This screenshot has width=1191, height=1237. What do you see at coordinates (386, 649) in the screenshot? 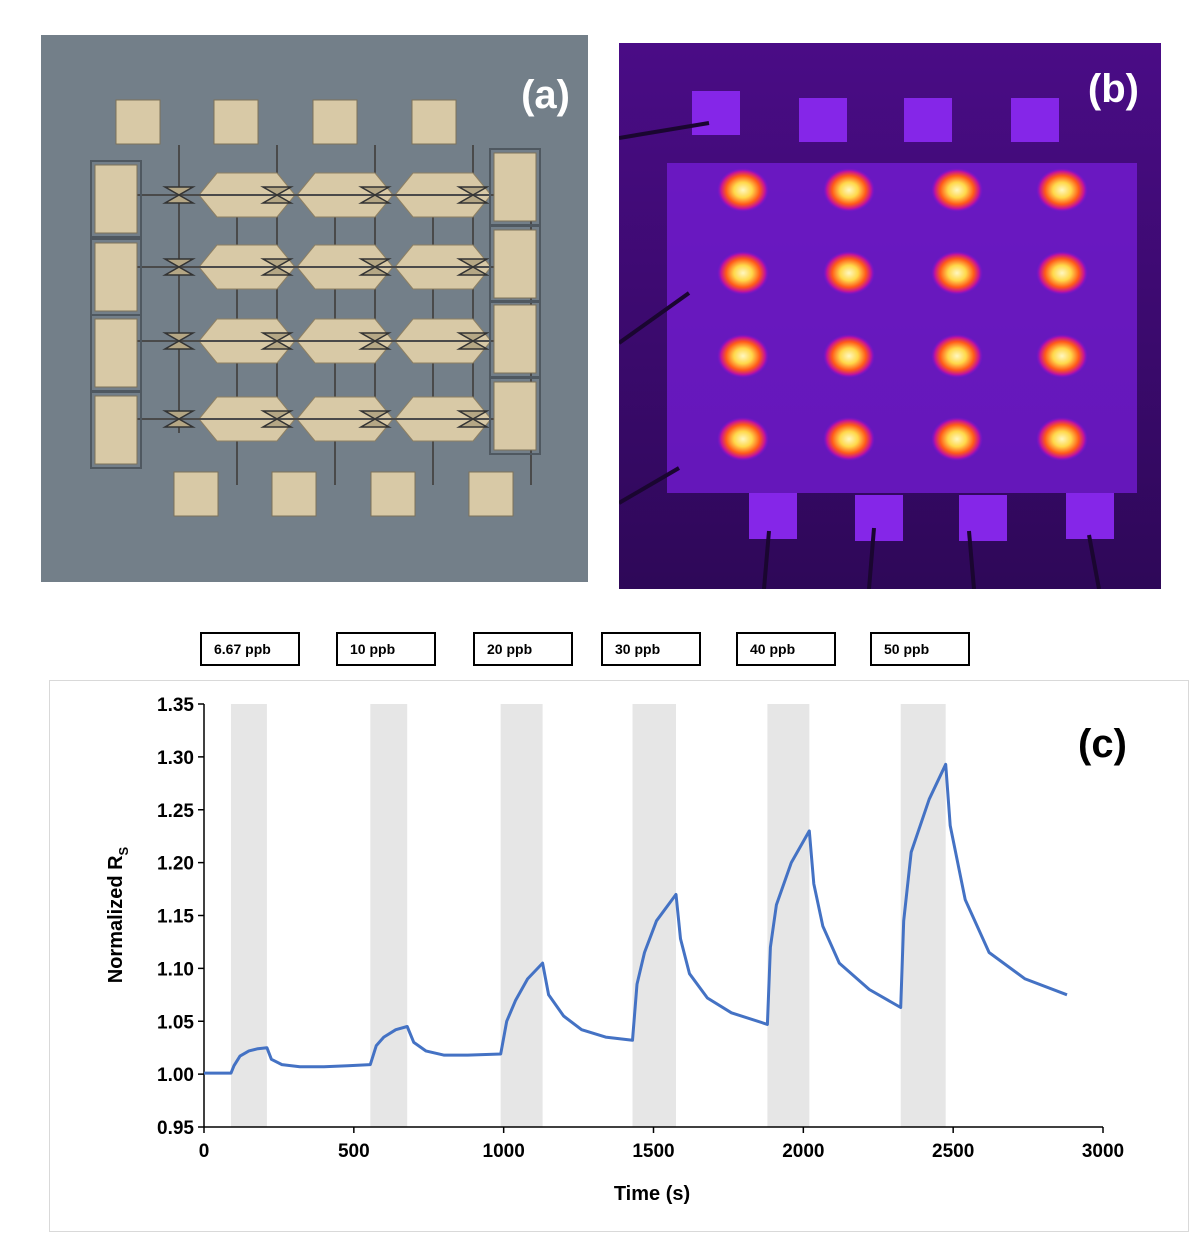
I see `concentration-box: 10 ppb` at bounding box center [386, 649].